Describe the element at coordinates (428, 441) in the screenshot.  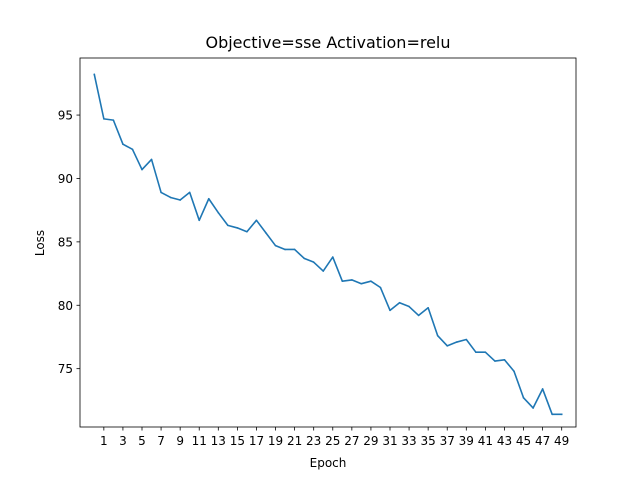
I see `x-tick-label: 35` at that location.